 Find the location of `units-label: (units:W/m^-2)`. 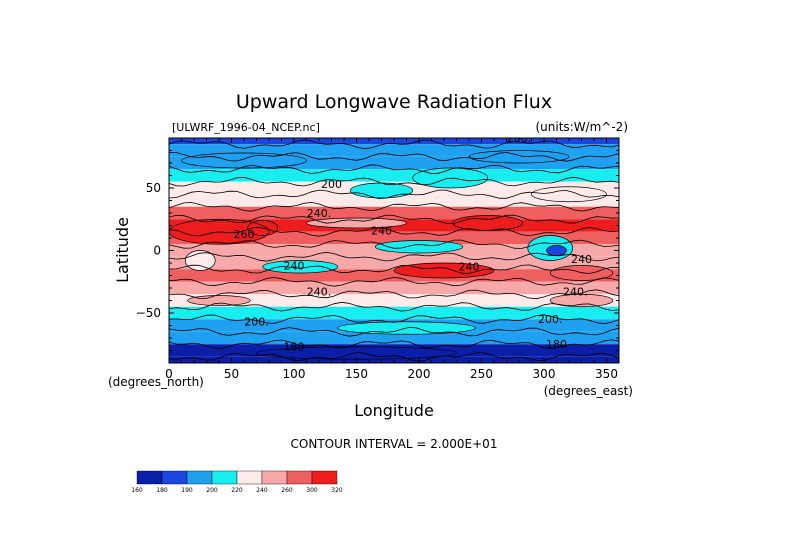

units-label: (units:W/m^-2) is located at coordinates (581, 127).